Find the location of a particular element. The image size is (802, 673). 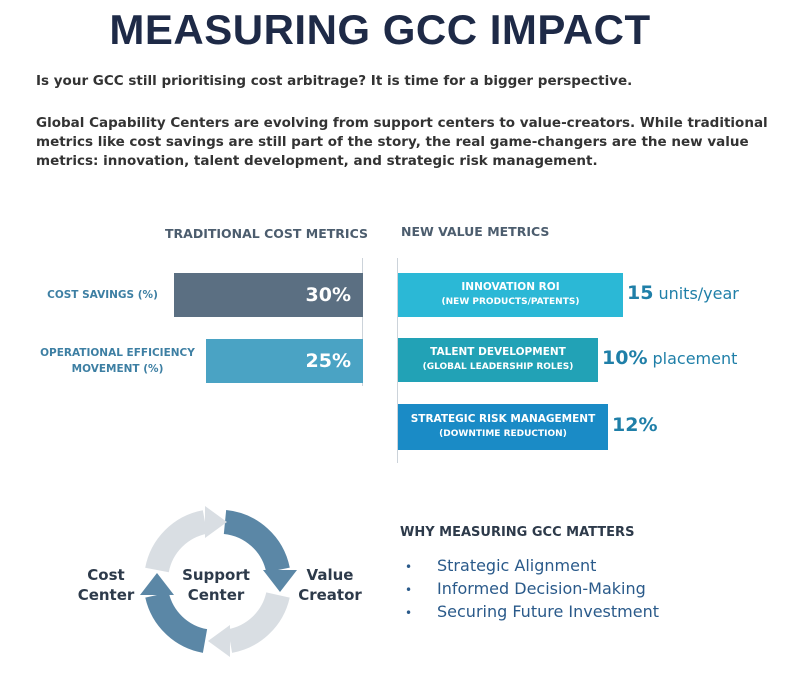

bar-label: OPERATIONAL EFFICIENCY MOVEMENT (%) is located at coordinates (117, 361).